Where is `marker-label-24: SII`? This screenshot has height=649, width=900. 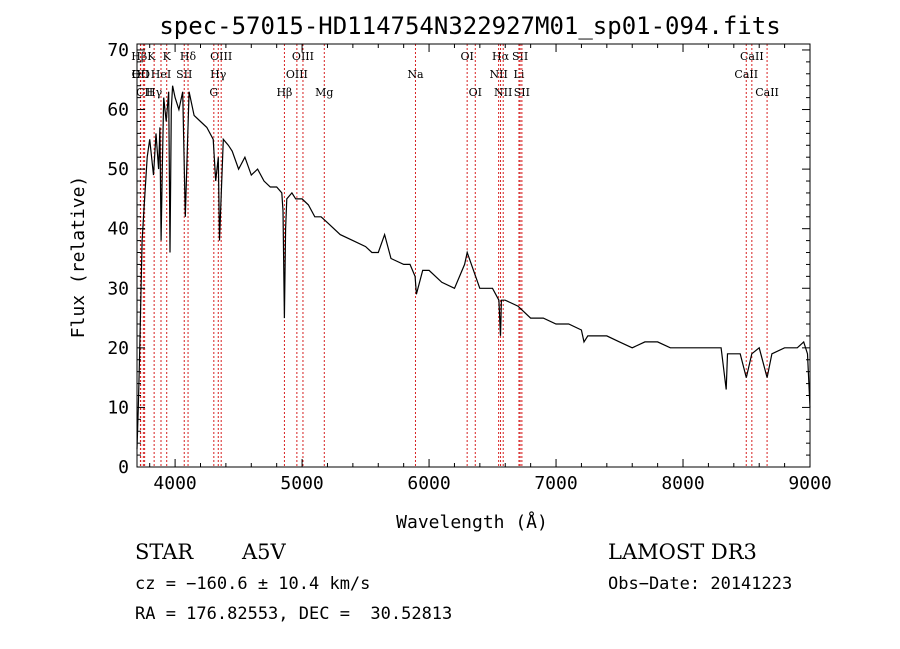
marker-label-24: SII is located at coordinates (522, 92).